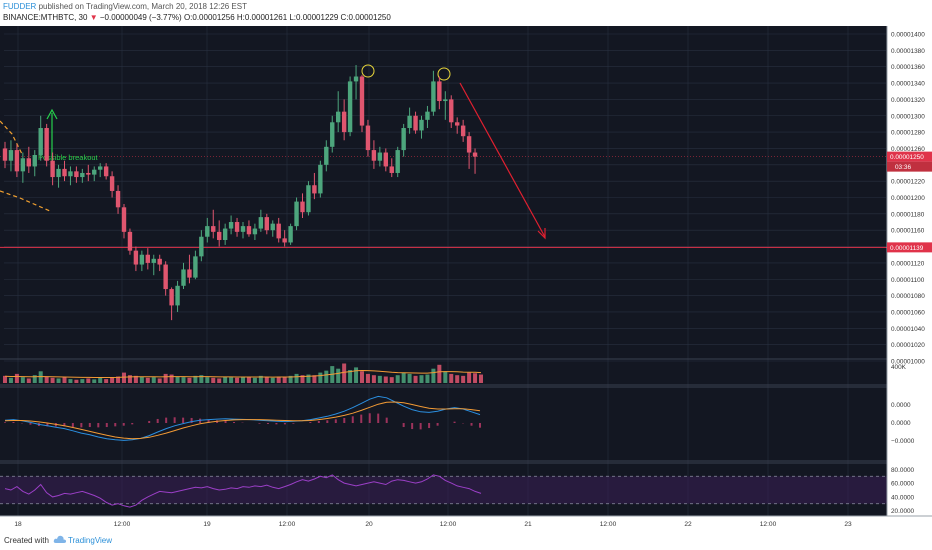 The image size is (932, 550). Describe the element at coordinates (908, 182) in the screenshot. I see `price-tick: 0.00001220` at that location.